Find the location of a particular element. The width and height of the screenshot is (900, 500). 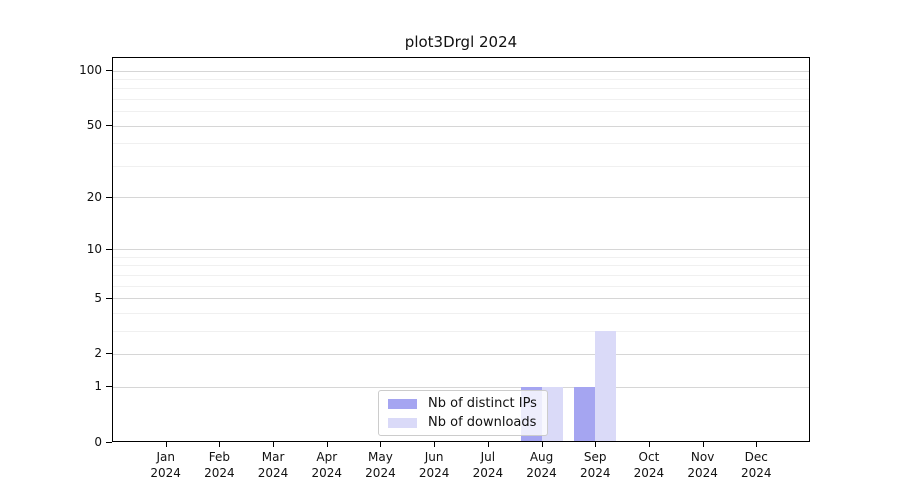

y-tick-label: 2 is located at coordinates (98, 353).